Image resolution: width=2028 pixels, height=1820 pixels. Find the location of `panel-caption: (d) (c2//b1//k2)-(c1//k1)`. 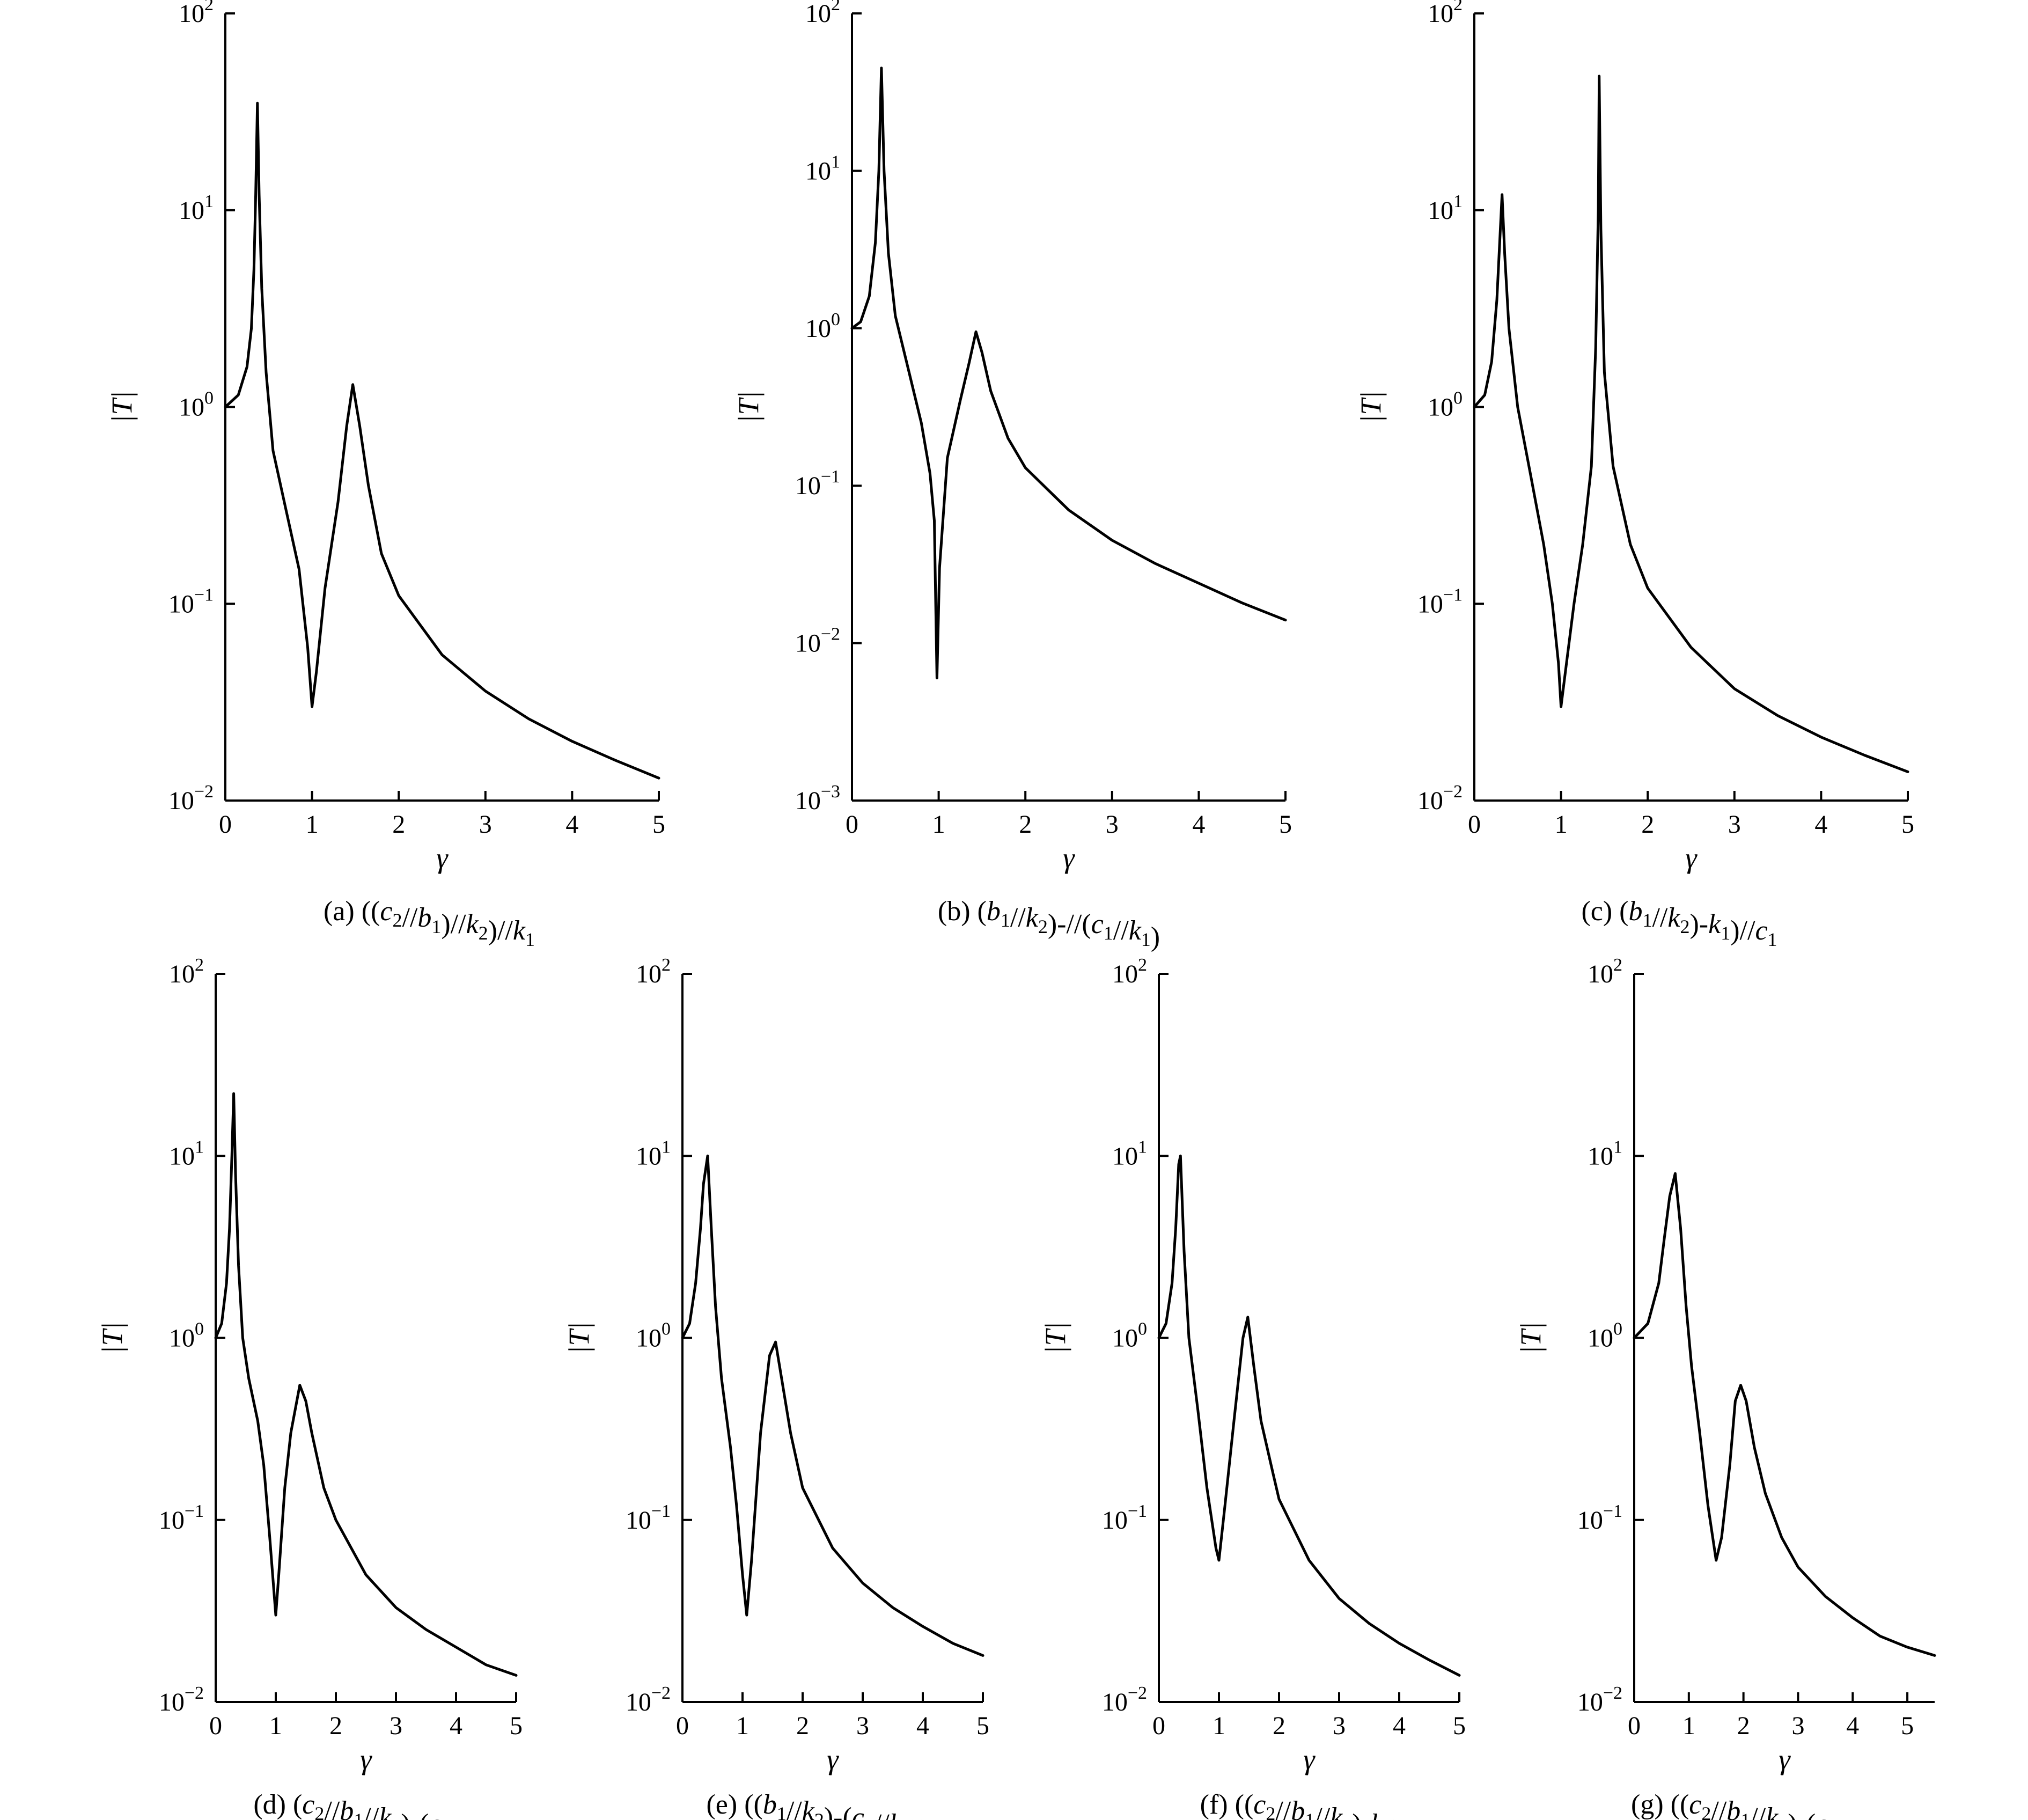

panel-caption: (d) (c2//b1//k2)-(c1//k1) is located at coordinates (375, 1805).